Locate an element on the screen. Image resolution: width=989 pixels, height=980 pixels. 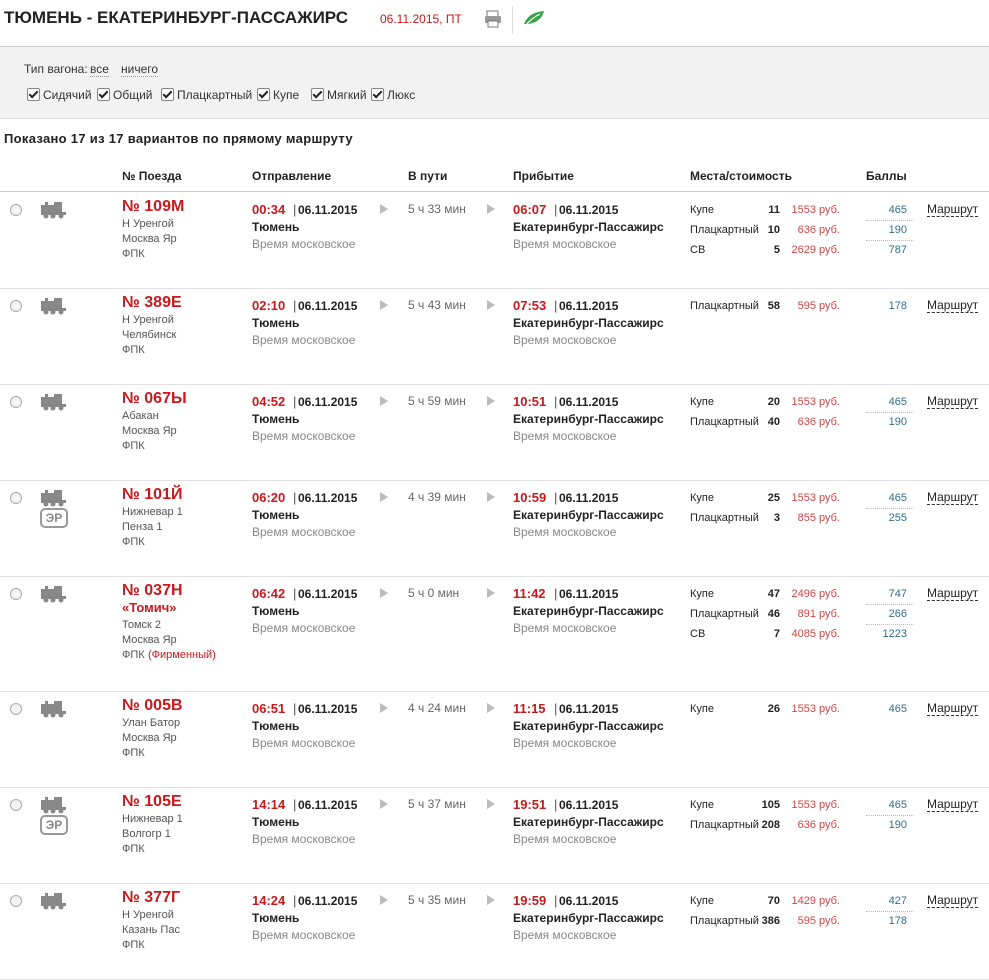
type-checkbox: Люкс is located at coordinates (393, 95).